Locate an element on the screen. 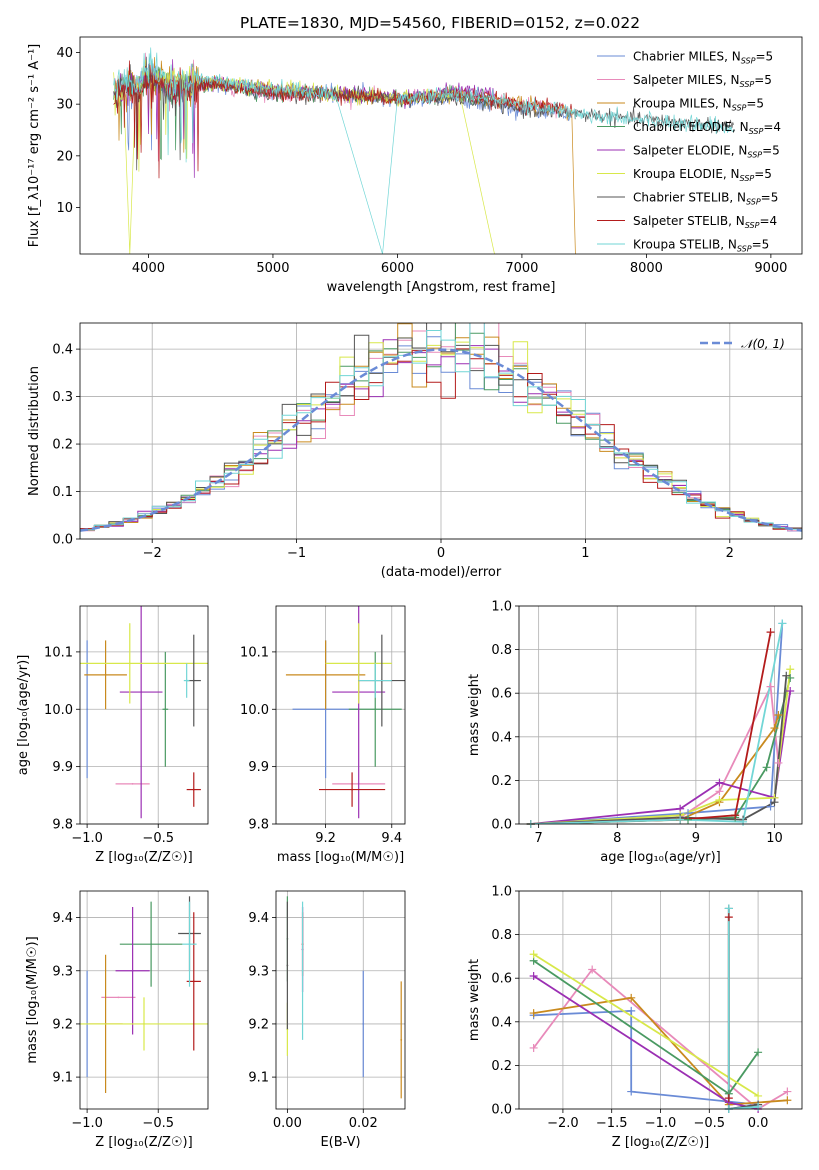 The width and height of the screenshot is (819, 1170). legend-entry: Chabrier ELODIE, NSSP=4 is located at coordinates (707, 128).